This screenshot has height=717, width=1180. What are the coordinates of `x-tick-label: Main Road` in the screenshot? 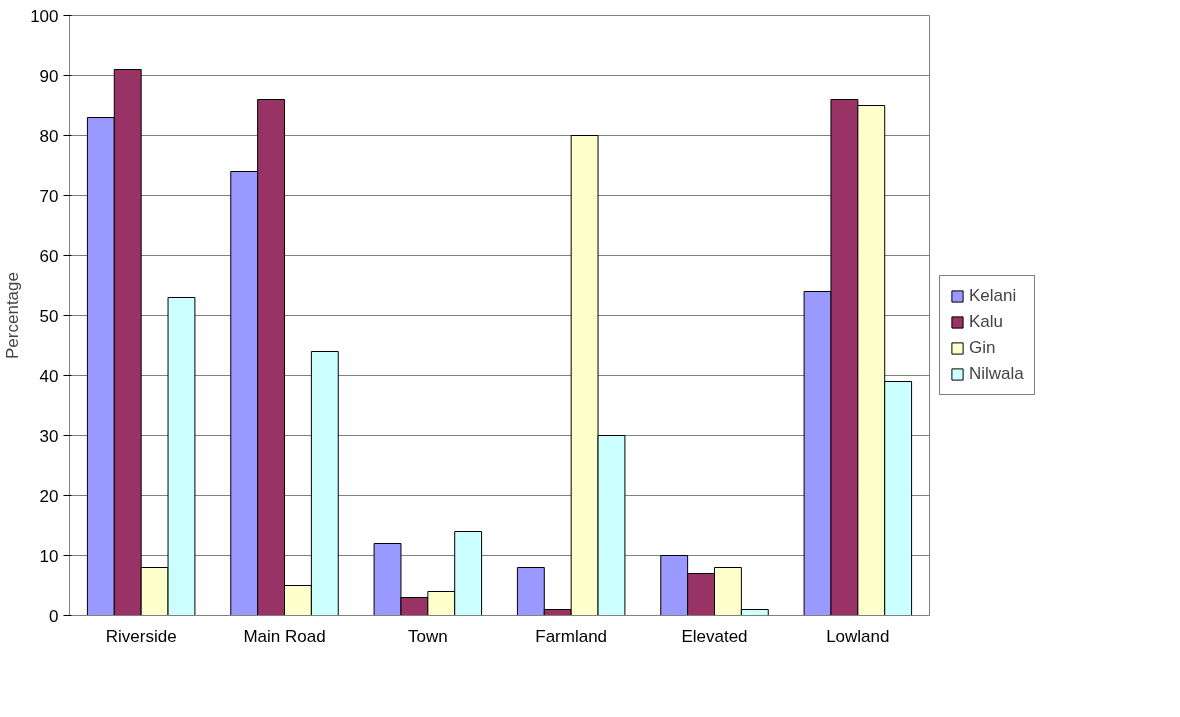 It's located at (284, 636).